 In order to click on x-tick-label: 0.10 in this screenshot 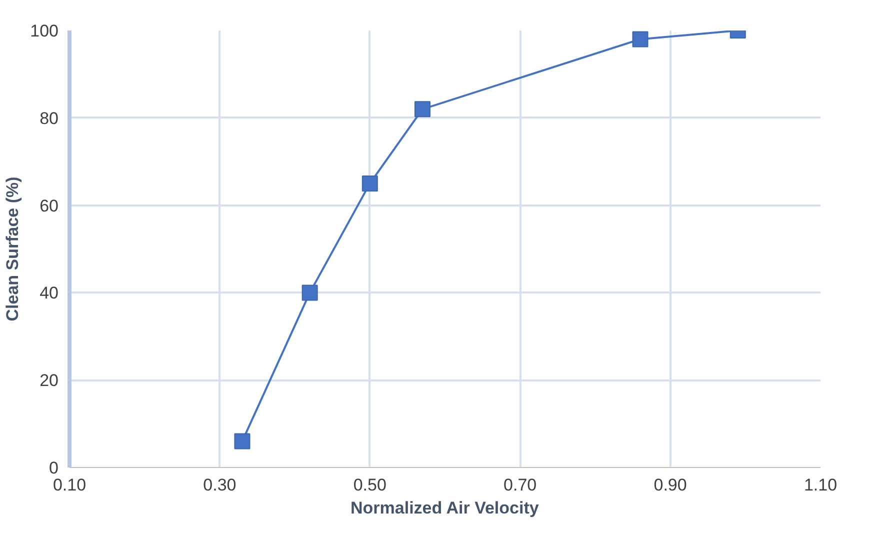, I will do `click(69, 485)`.